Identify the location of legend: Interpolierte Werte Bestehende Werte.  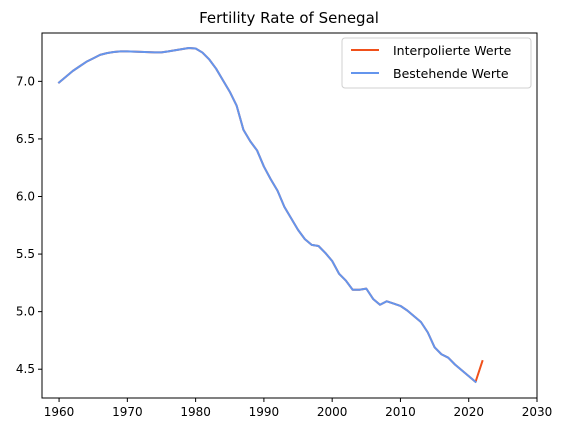
(436, 63).